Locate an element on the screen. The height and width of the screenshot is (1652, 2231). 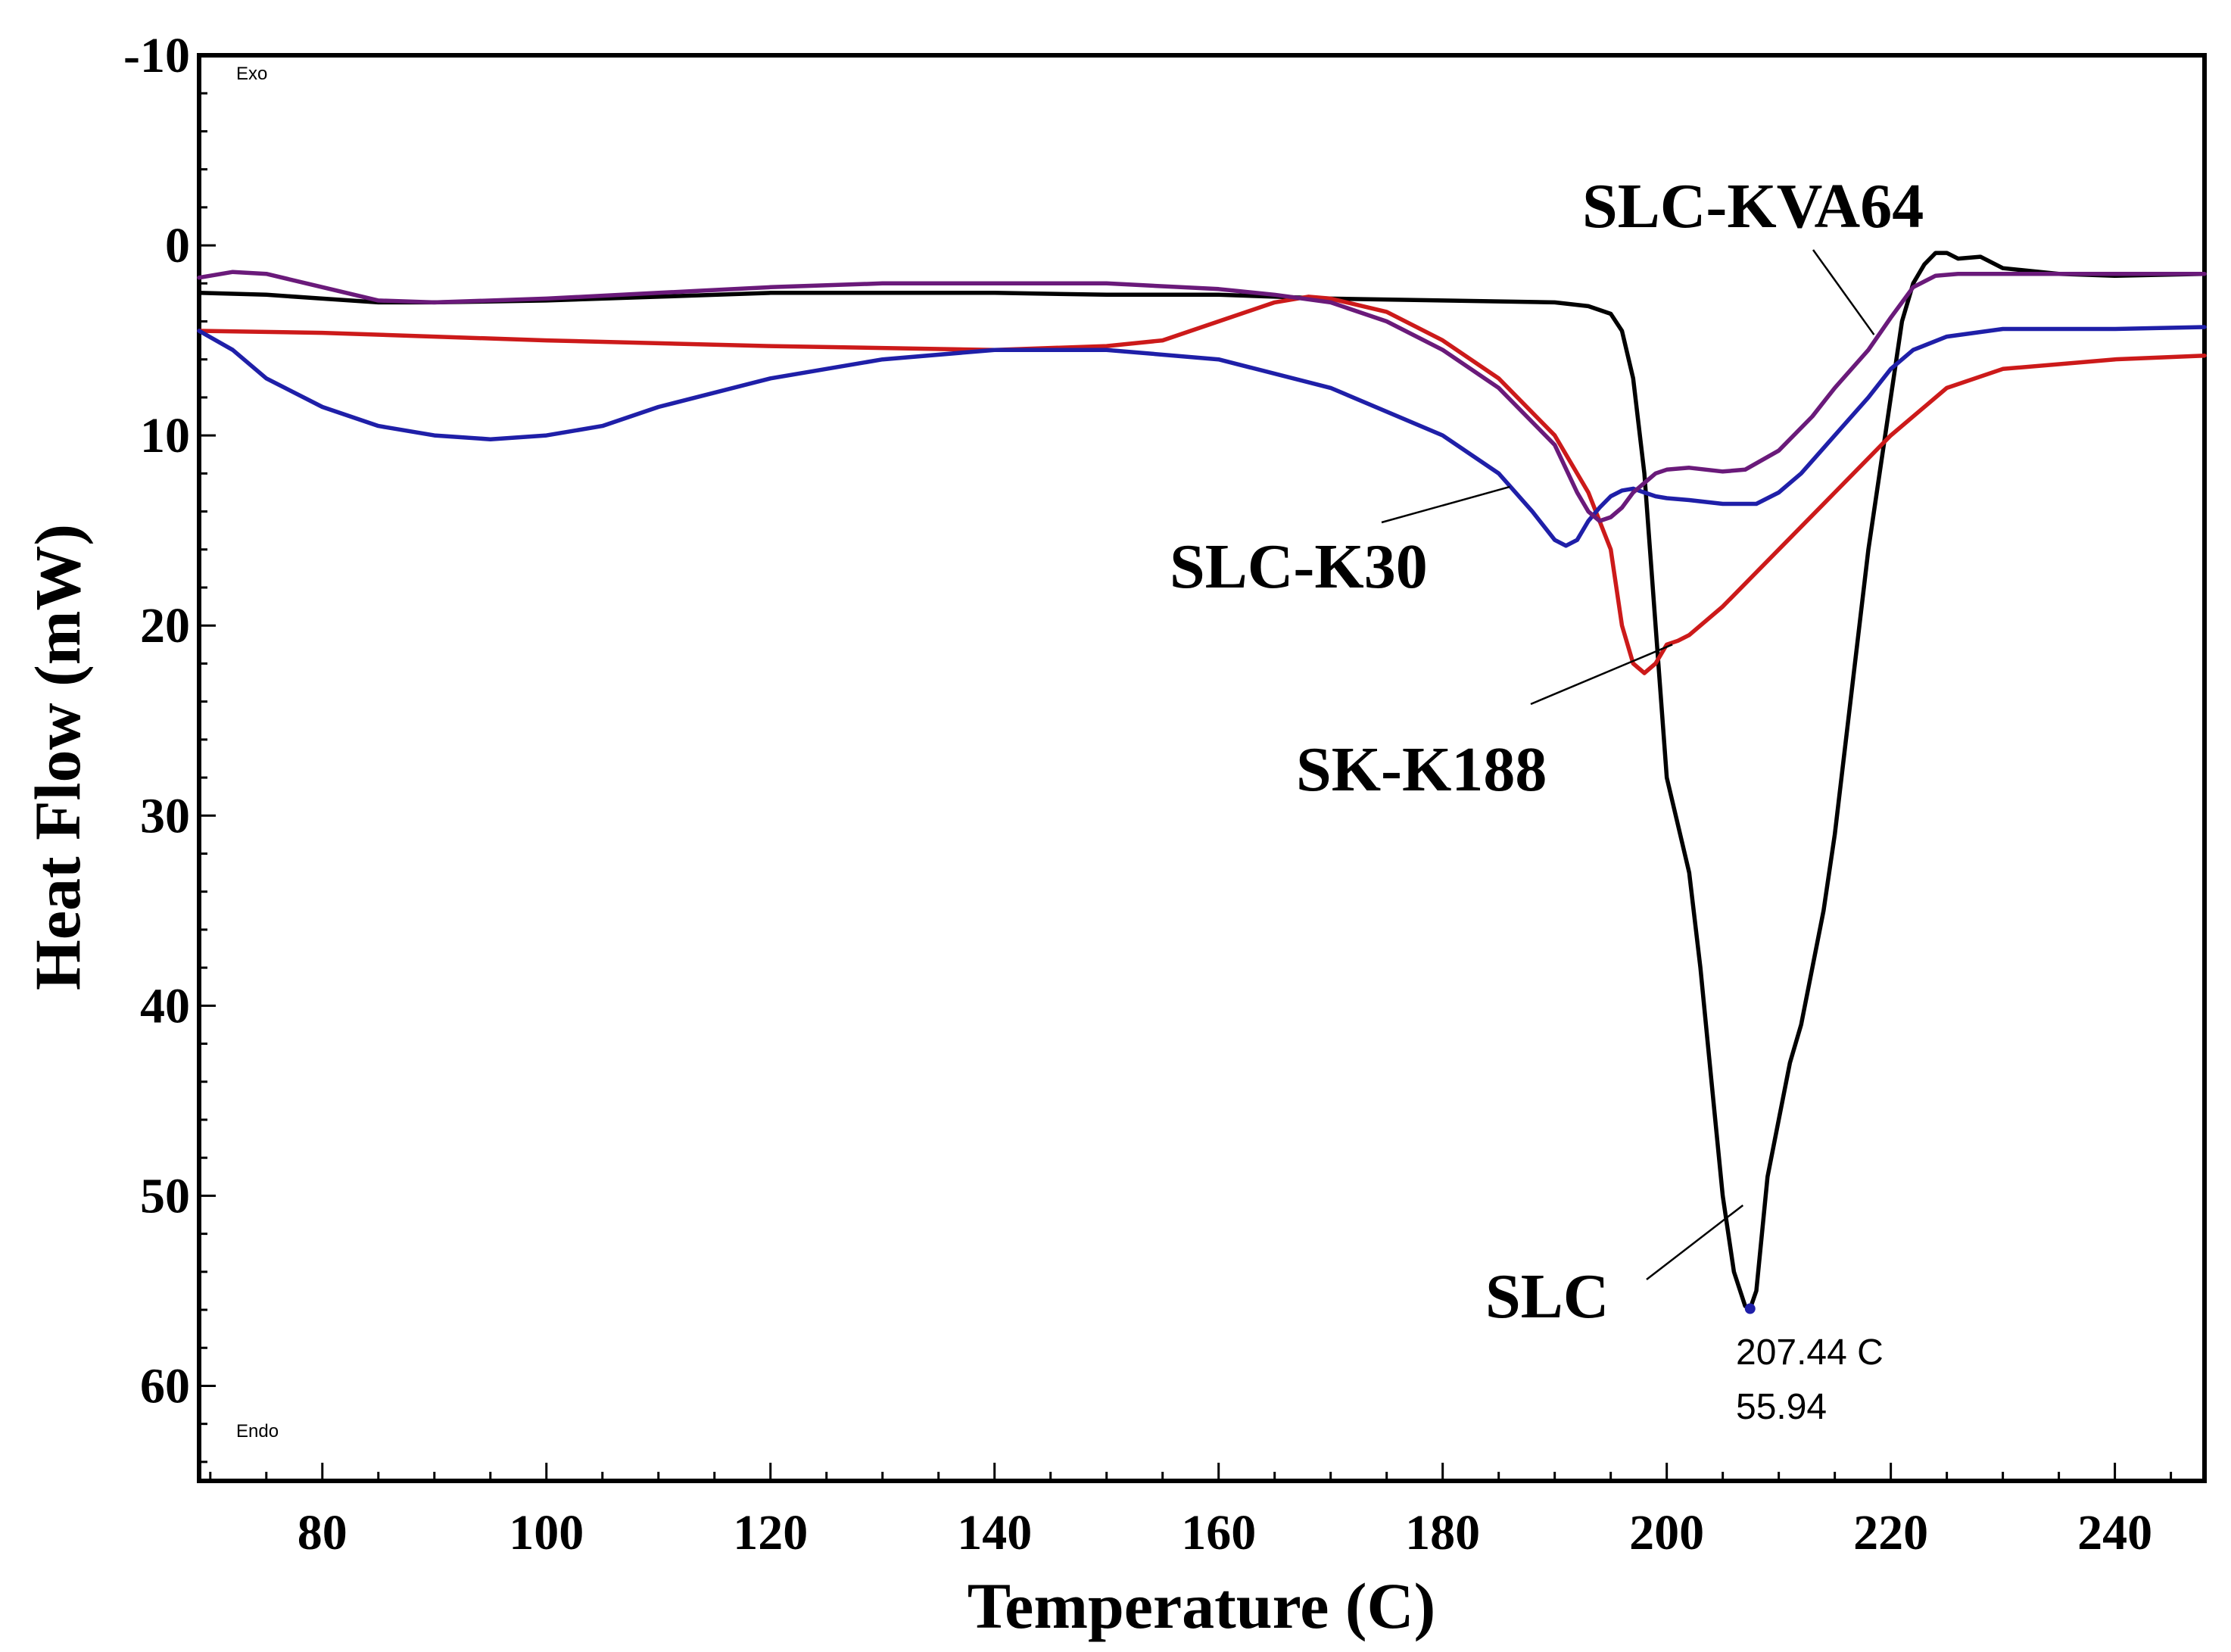
leader-slc-kva64 is located at coordinates (1844, 292).